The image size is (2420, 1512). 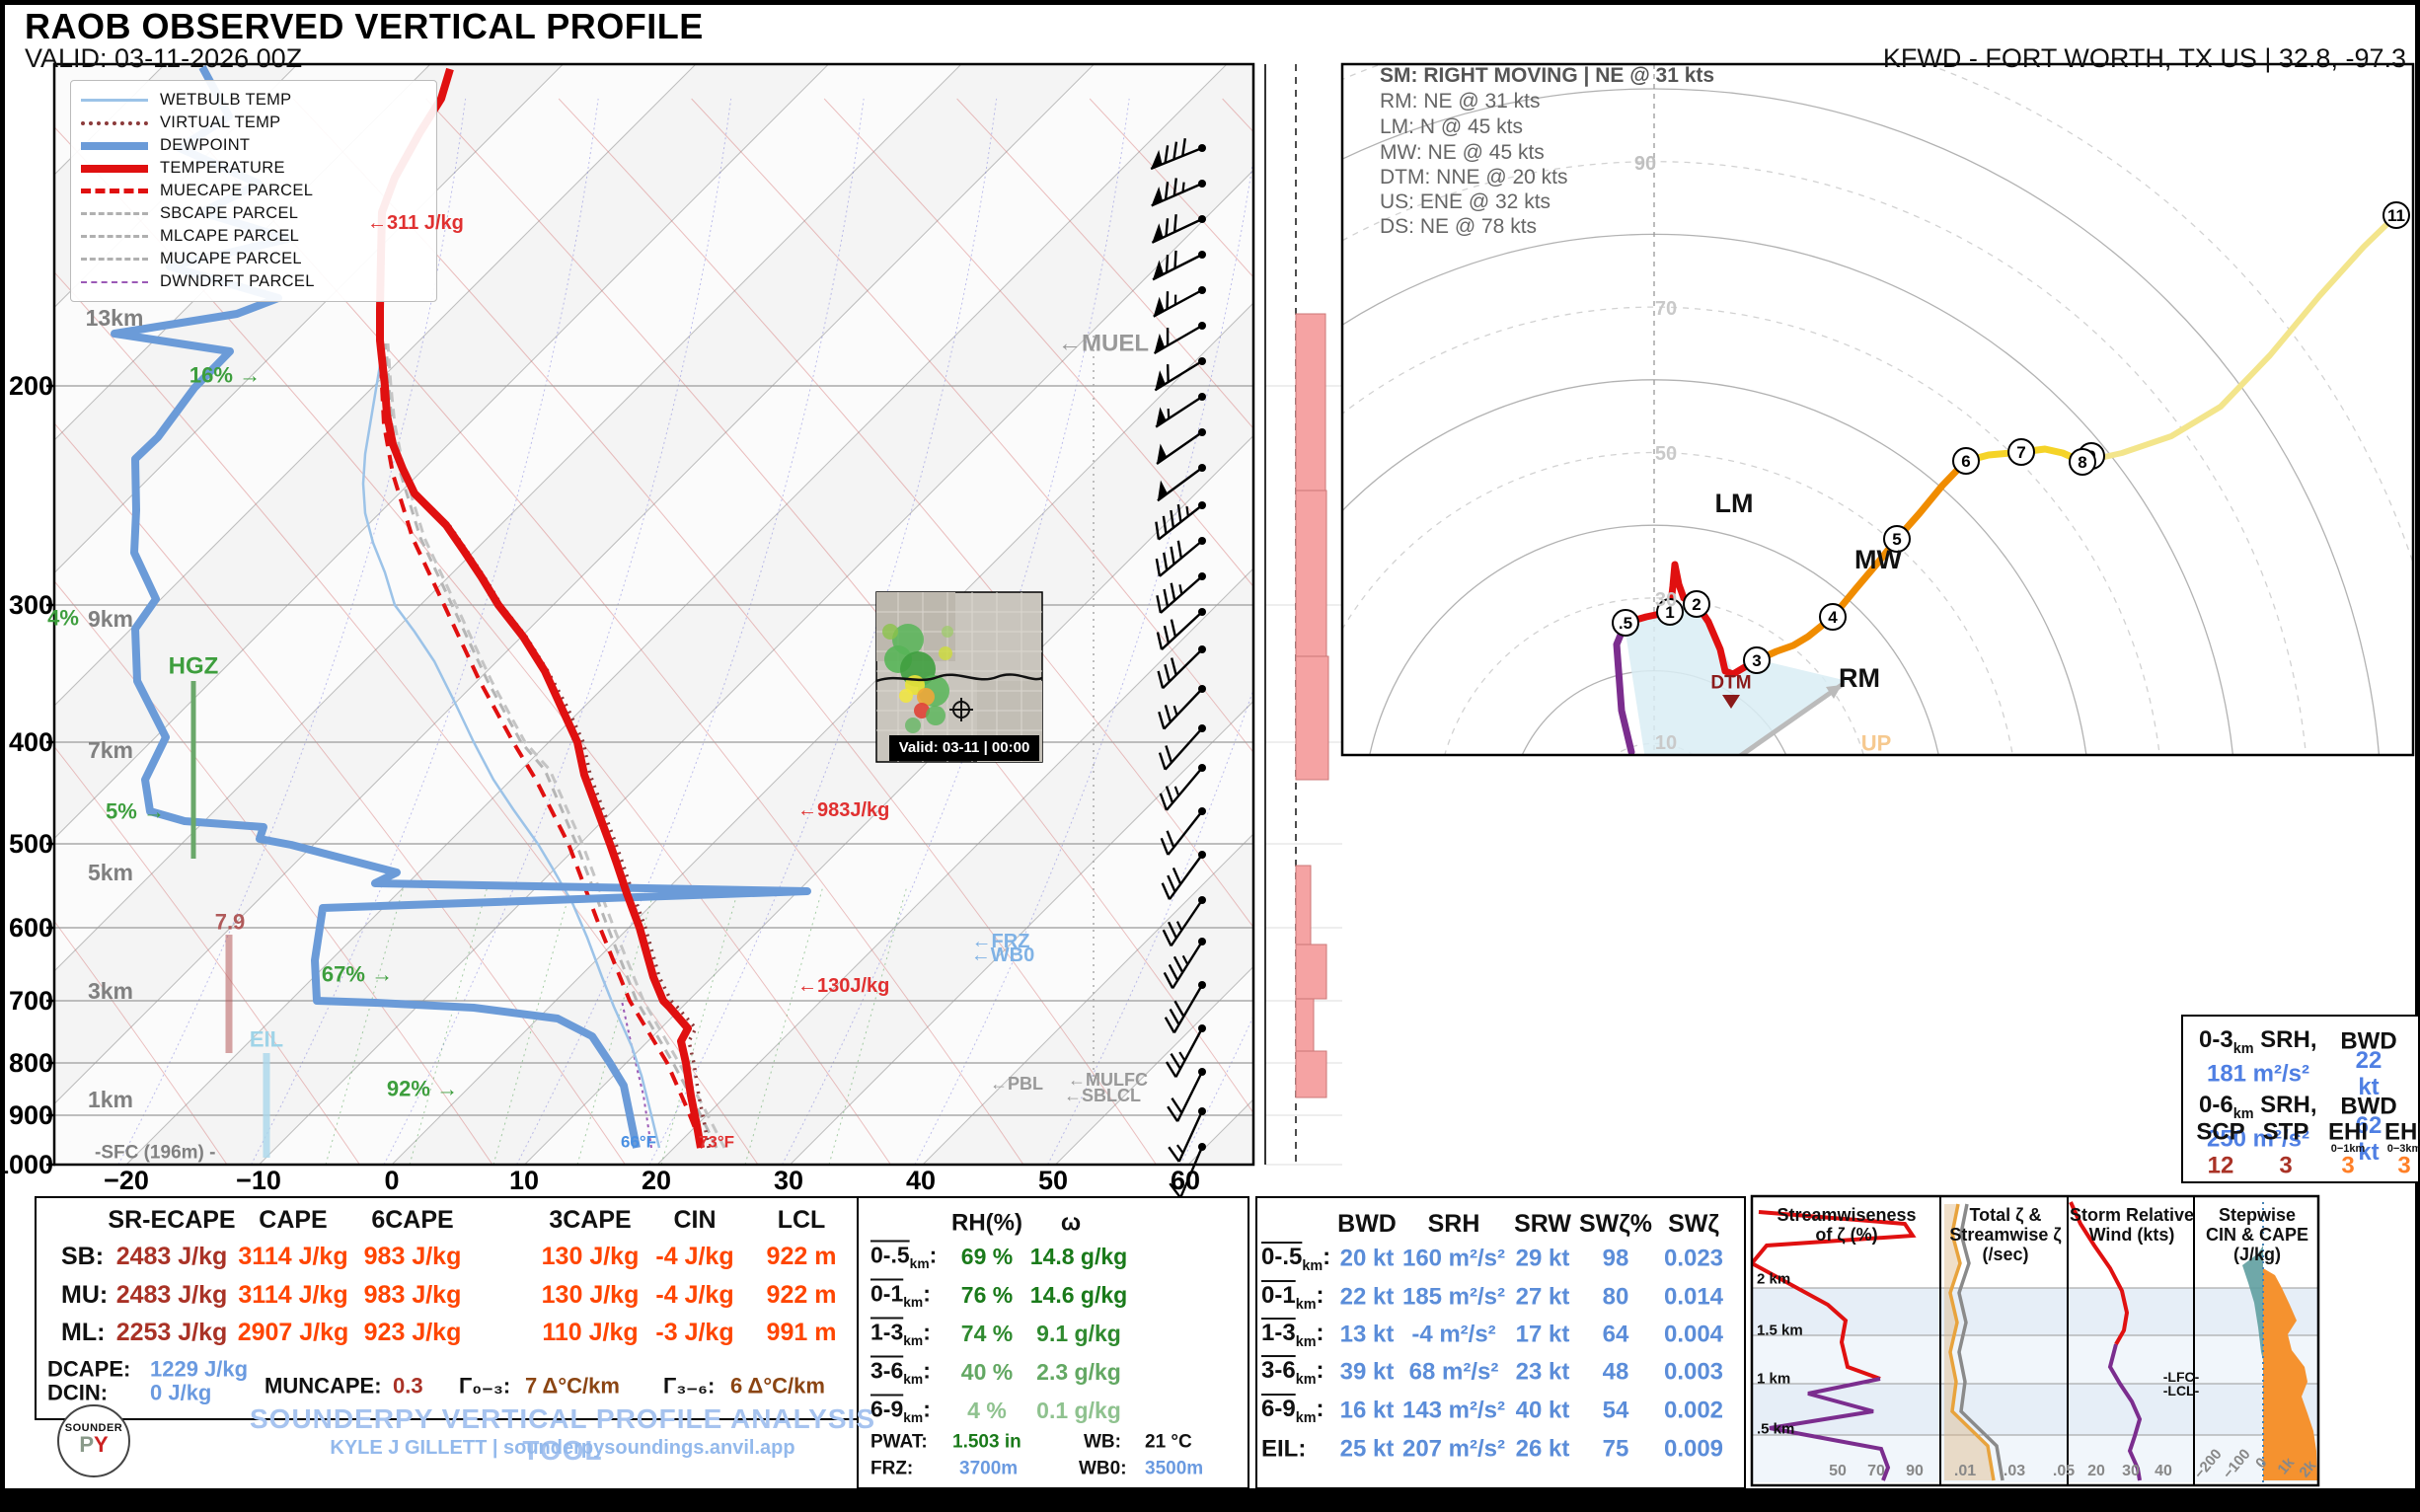 What do you see at coordinates (237, 281) in the screenshot?
I see `legend-item-label: DWNDRFT PARCEL` at bounding box center [237, 281].